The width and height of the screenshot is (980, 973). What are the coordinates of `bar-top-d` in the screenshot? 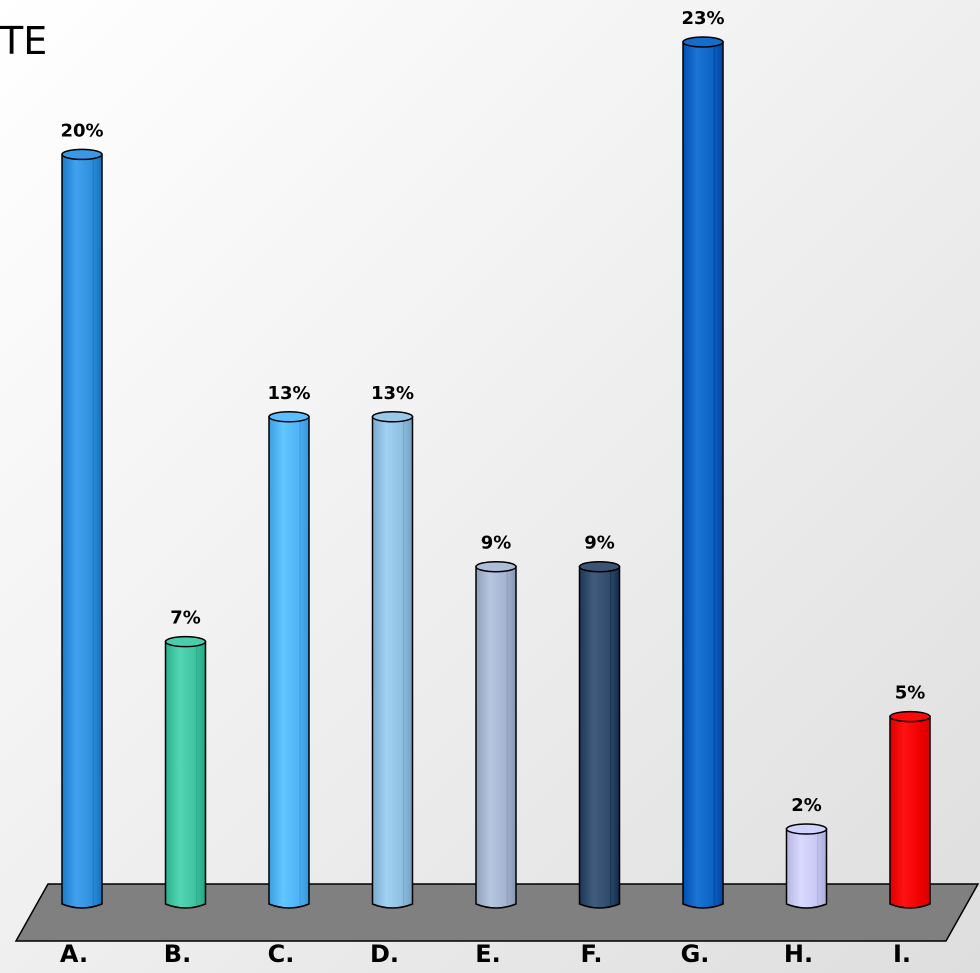 It's located at (392, 417).